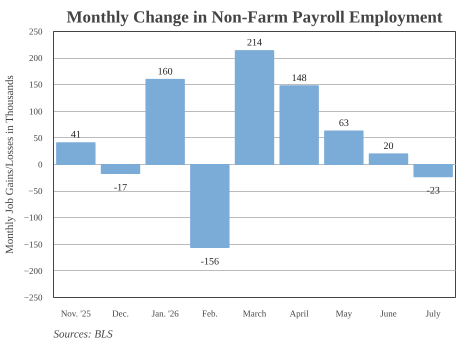  Describe the element at coordinates (300, 313) in the screenshot. I see `x-tick-label: April` at that location.